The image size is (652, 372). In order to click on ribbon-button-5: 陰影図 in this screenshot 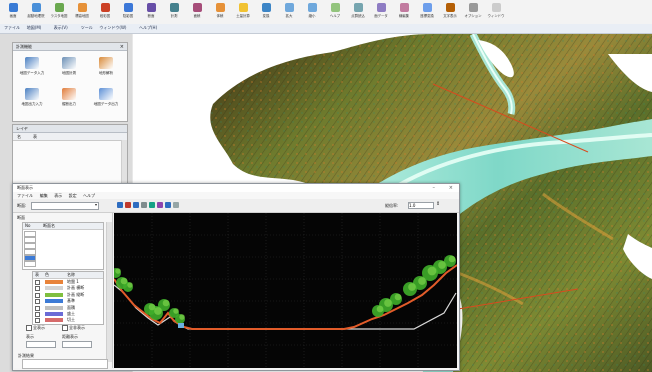, I will do `click(128, 11)`.